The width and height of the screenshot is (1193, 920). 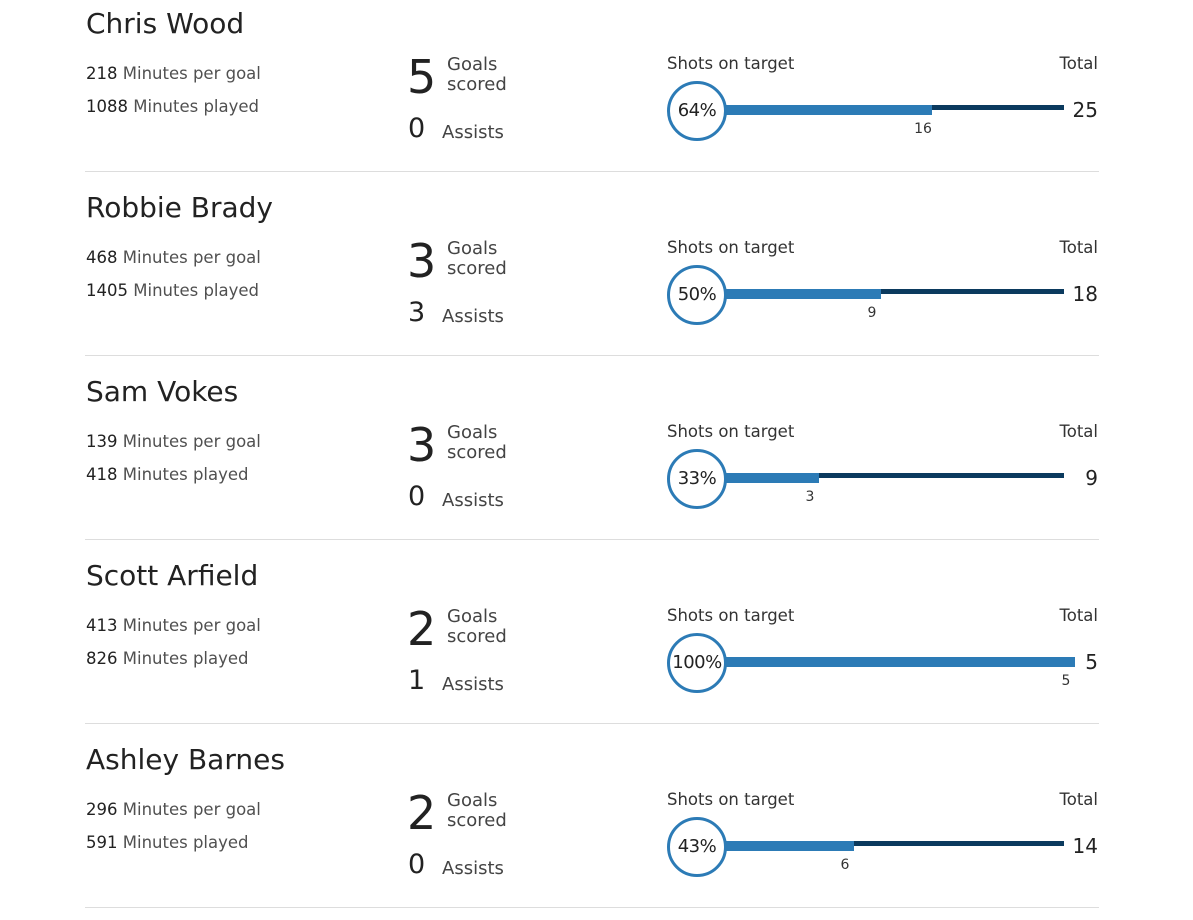 I want to click on minutes-played: 418 Minutes played, so click(x=167, y=474).